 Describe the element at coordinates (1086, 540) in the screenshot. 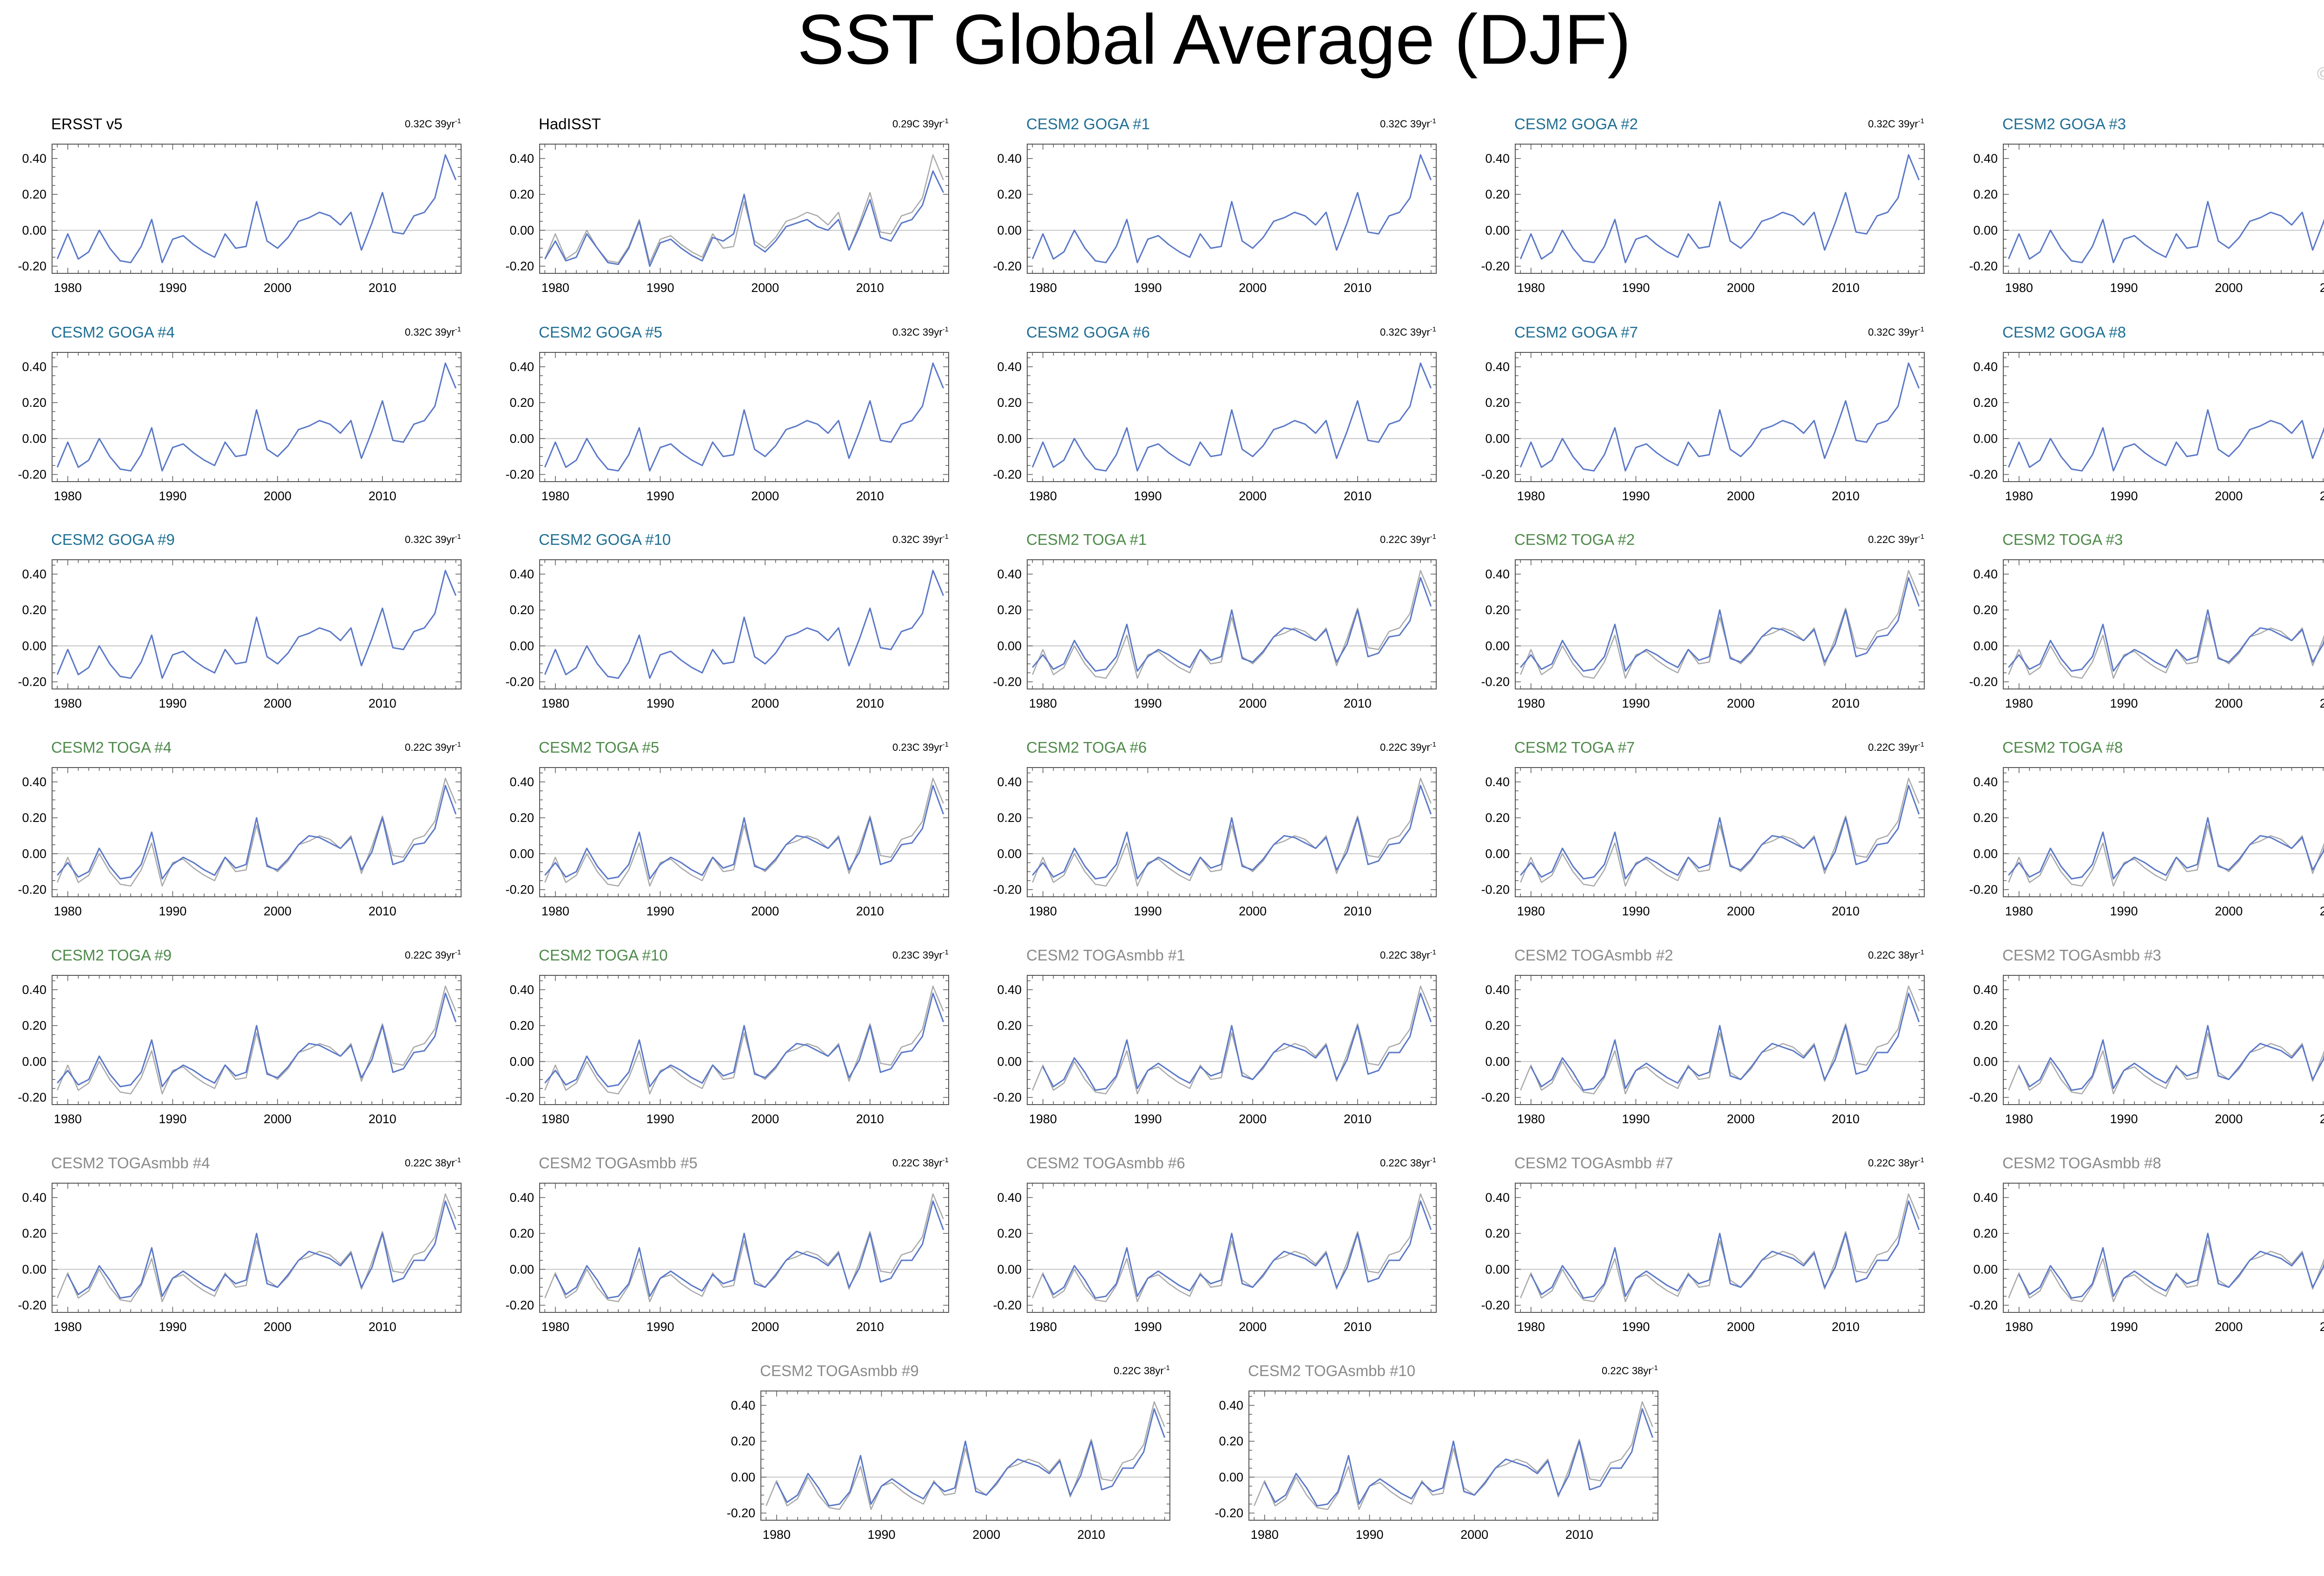

I see `panel-title: CESM2 TOGA #1` at that location.